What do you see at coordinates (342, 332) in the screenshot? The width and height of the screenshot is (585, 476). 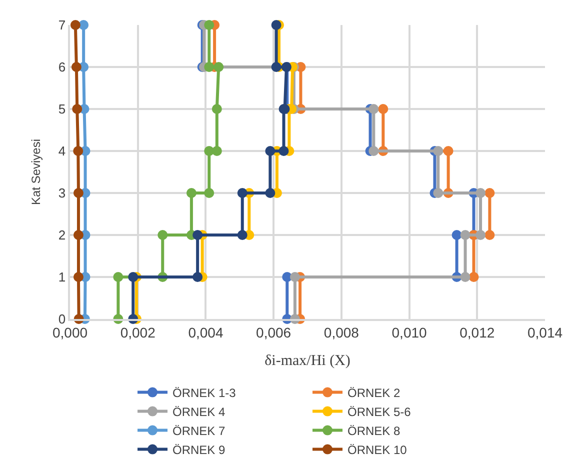 I see `x-tick-label: 0,008` at bounding box center [342, 332].